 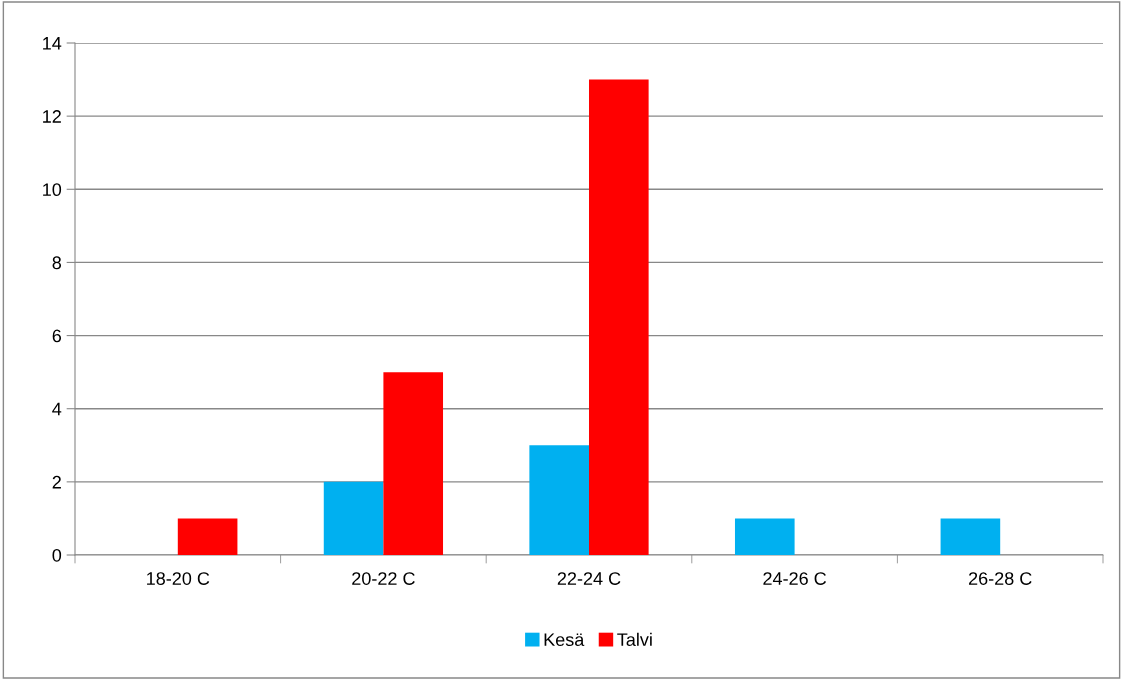 What do you see at coordinates (795, 578) in the screenshot?
I see `x-tick-label: 24-26 C` at bounding box center [795, 578].